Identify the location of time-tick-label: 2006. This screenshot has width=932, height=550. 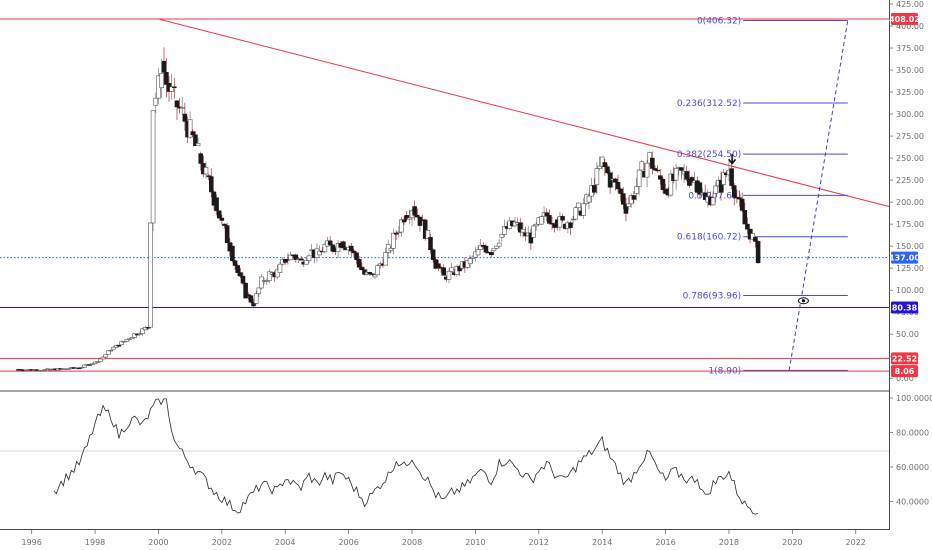
(348, 542).